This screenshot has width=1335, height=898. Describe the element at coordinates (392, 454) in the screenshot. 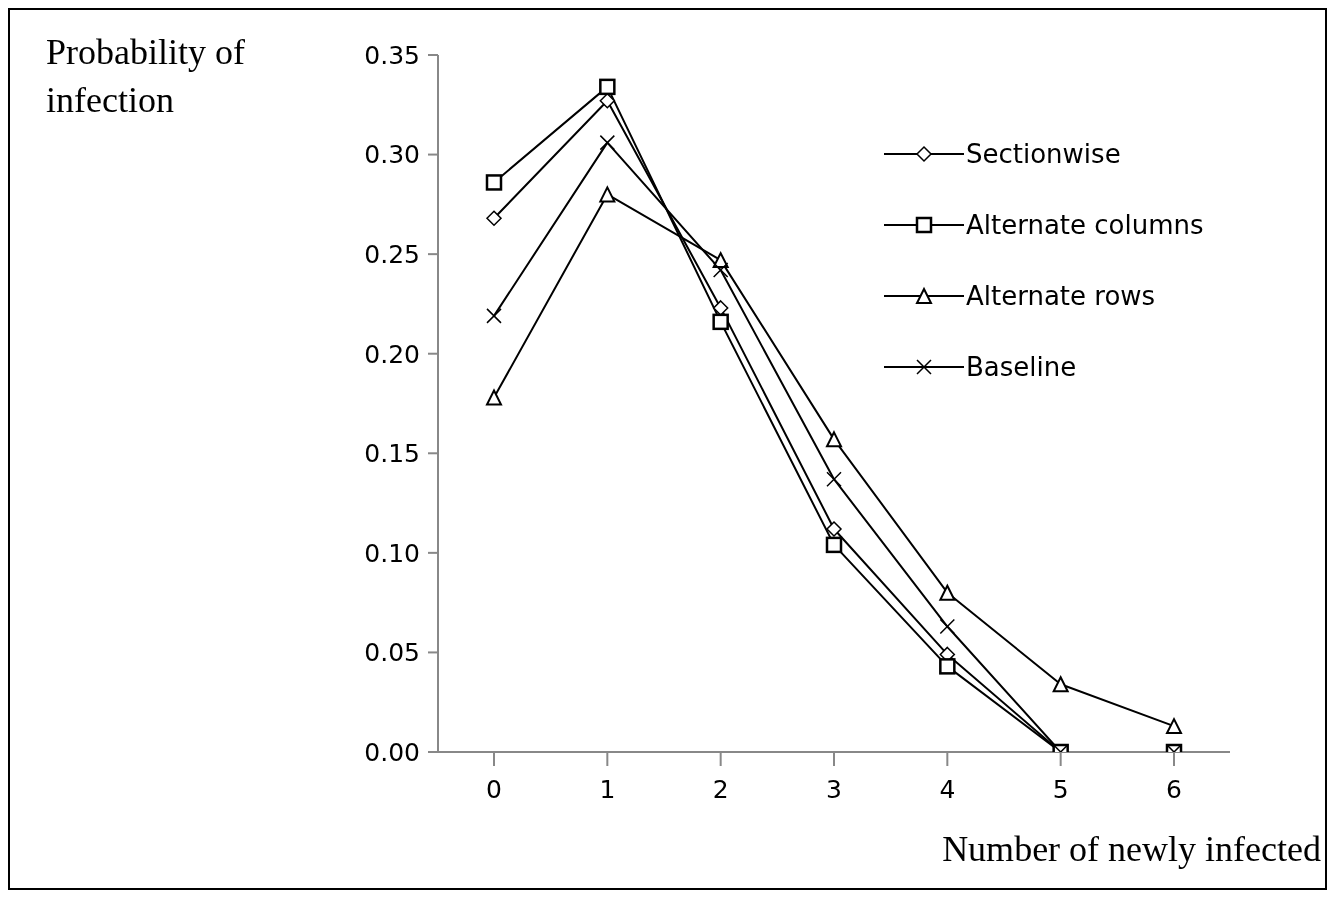

I see `y-tick-label: 0.15` at that location.